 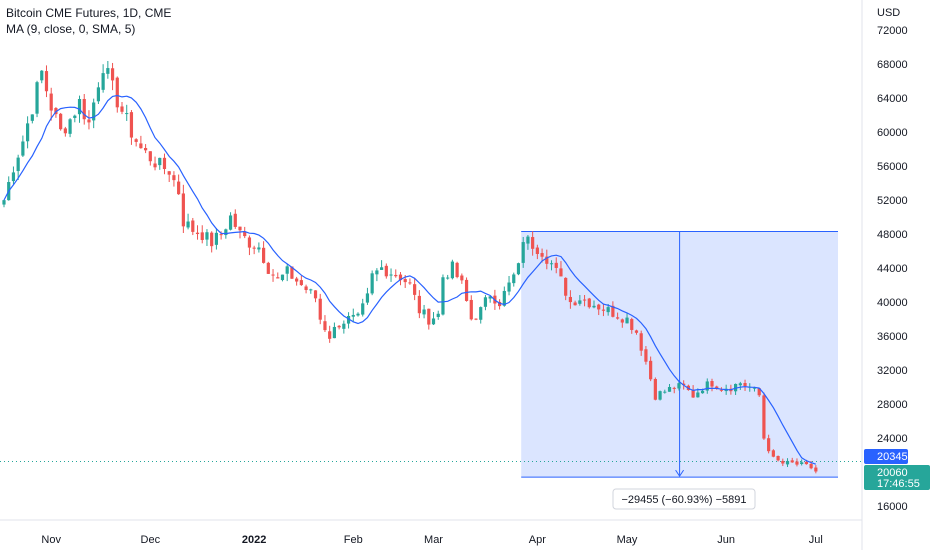 What do you see at coordinates (886, 456) in the screenshot?
I see `blue-price-tag` at bounding box center [886, 456].